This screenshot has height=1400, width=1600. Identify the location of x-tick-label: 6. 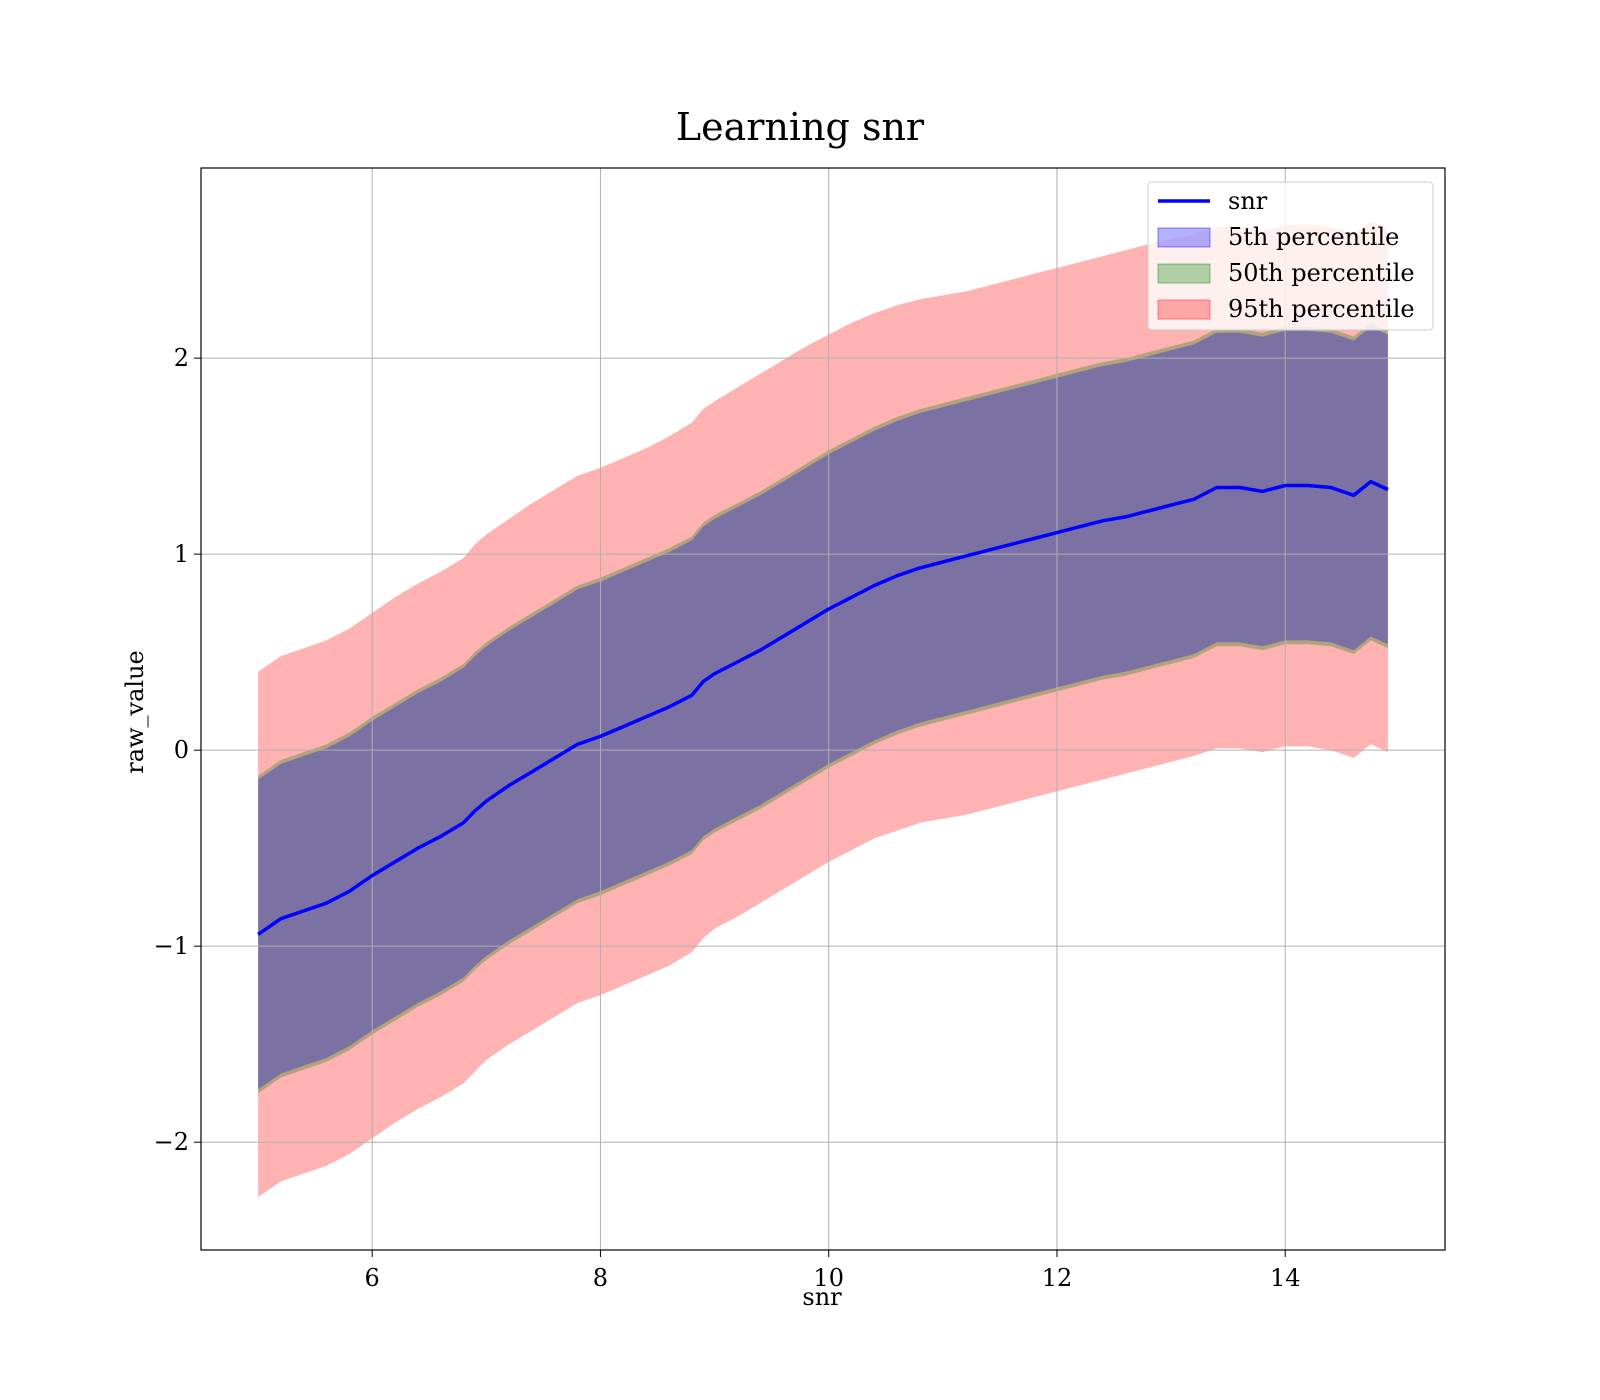
(372, 1278).